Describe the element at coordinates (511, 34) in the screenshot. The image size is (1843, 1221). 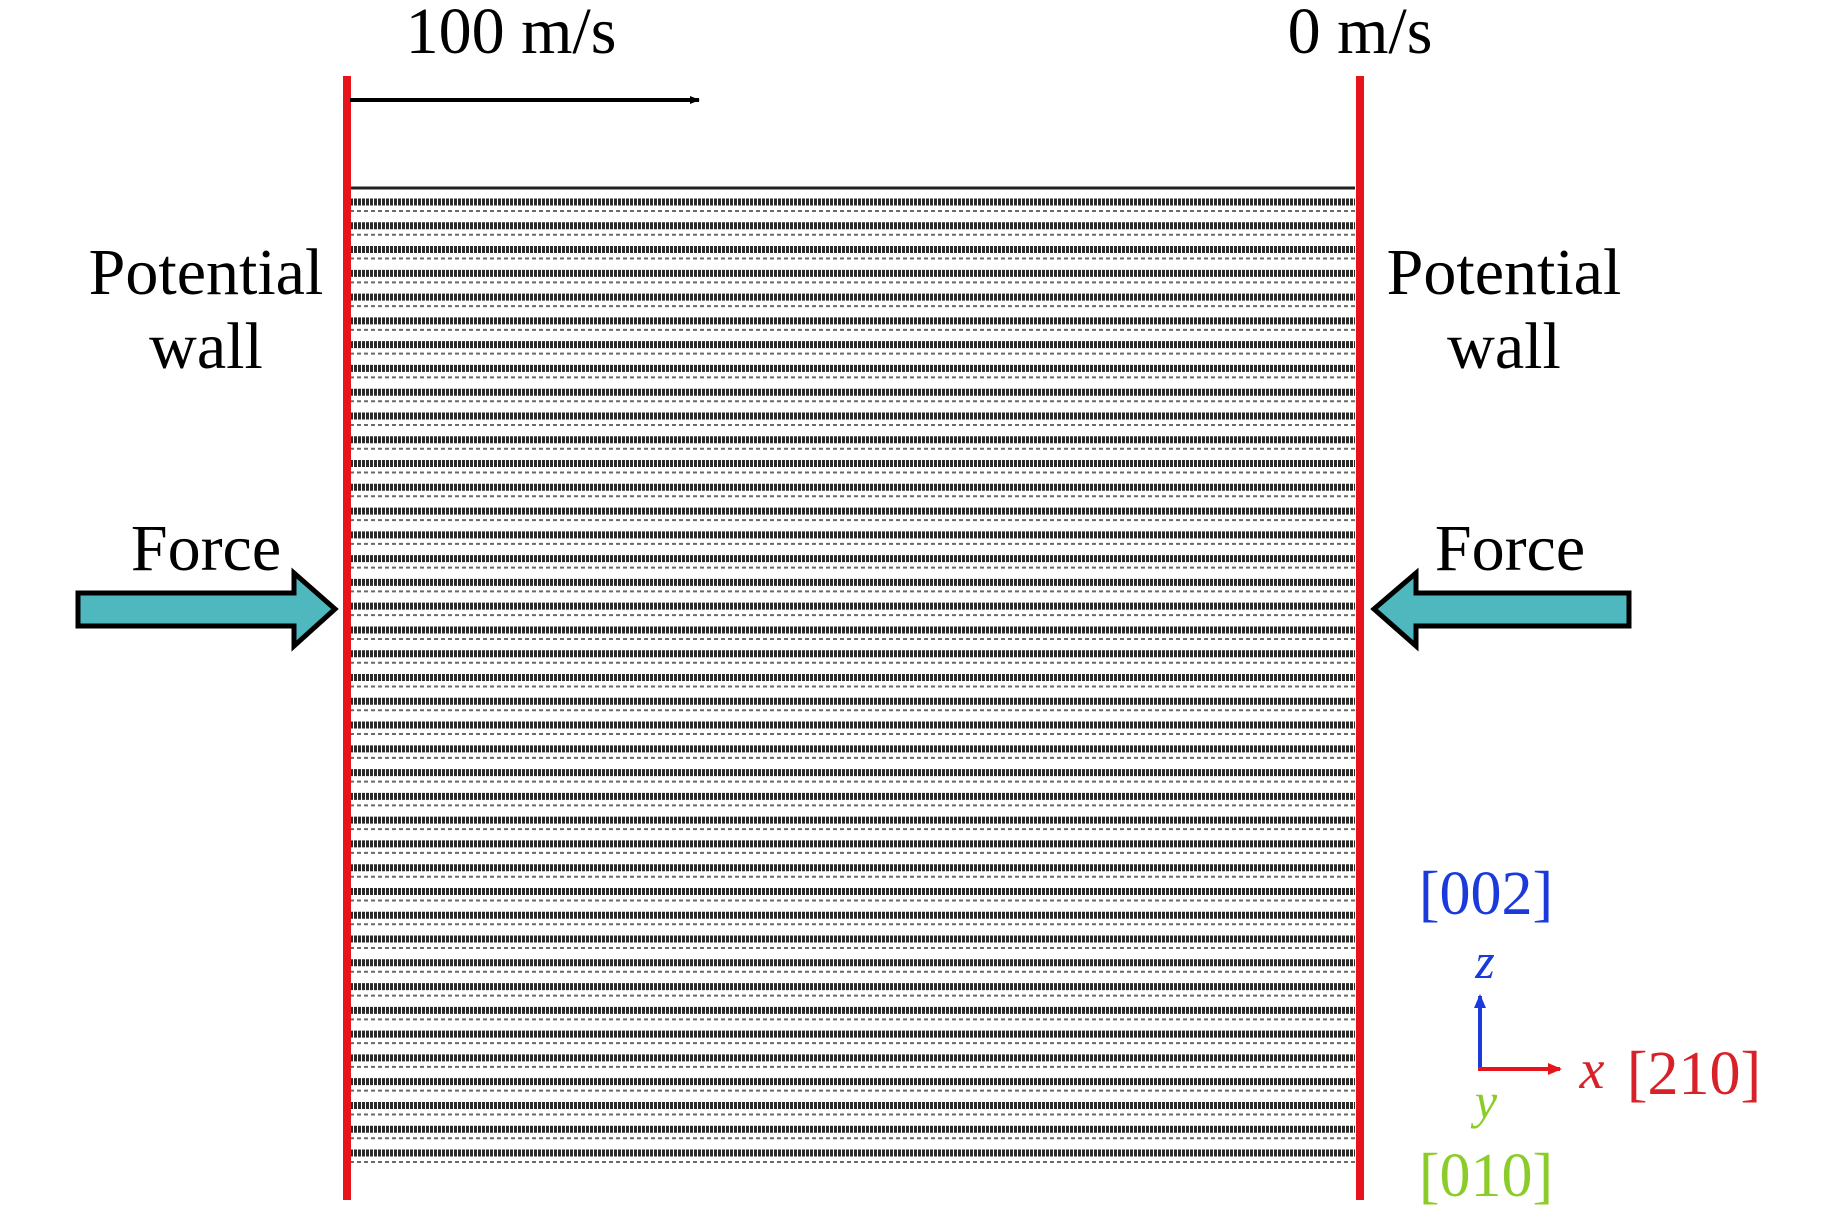
I see `left-velocity: 100 m/s` at that location.